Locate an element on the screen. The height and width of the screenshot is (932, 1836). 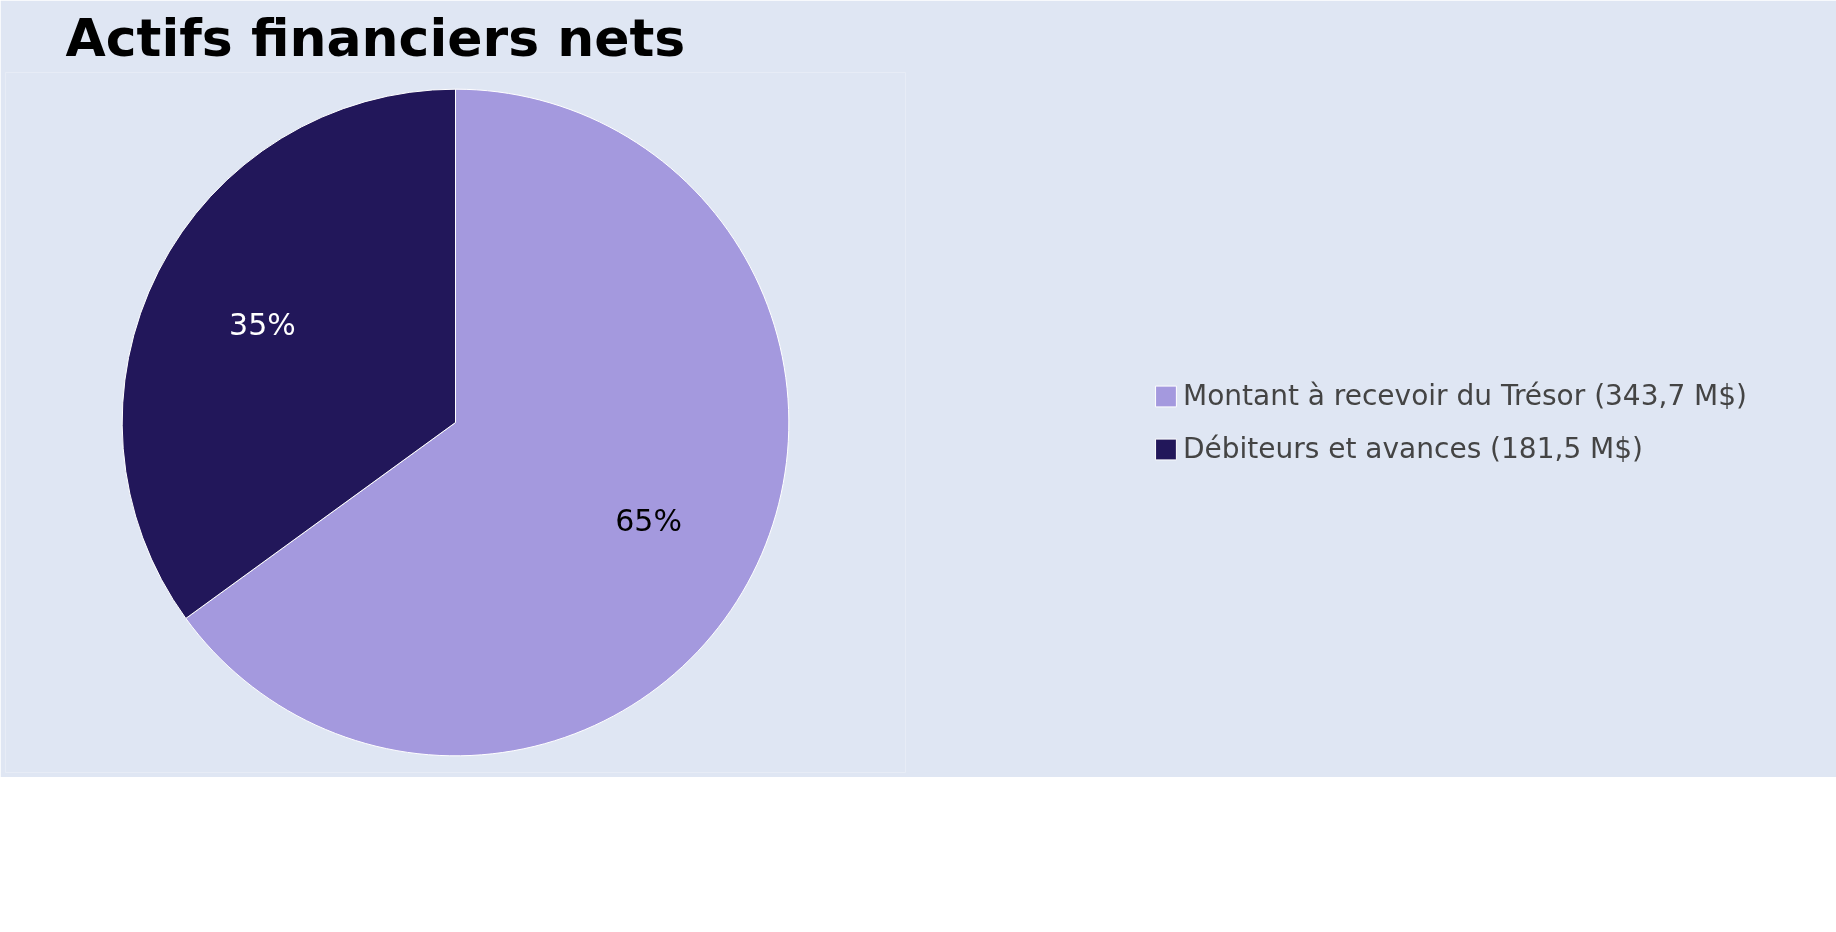
chart-title: Actifs financiers nets is located at coordinates (375, 37).